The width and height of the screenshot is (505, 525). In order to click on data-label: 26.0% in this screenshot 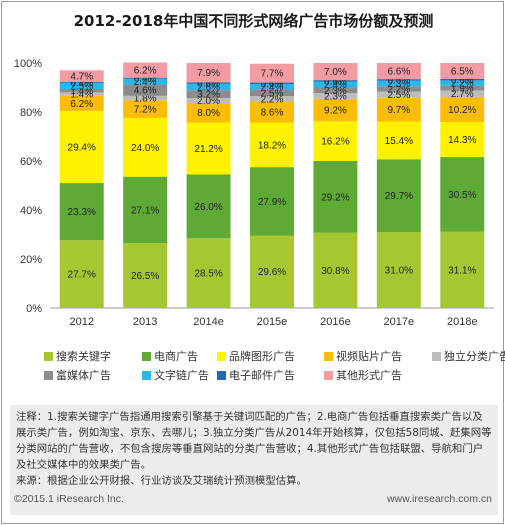, I will do `click(208, 207)`.